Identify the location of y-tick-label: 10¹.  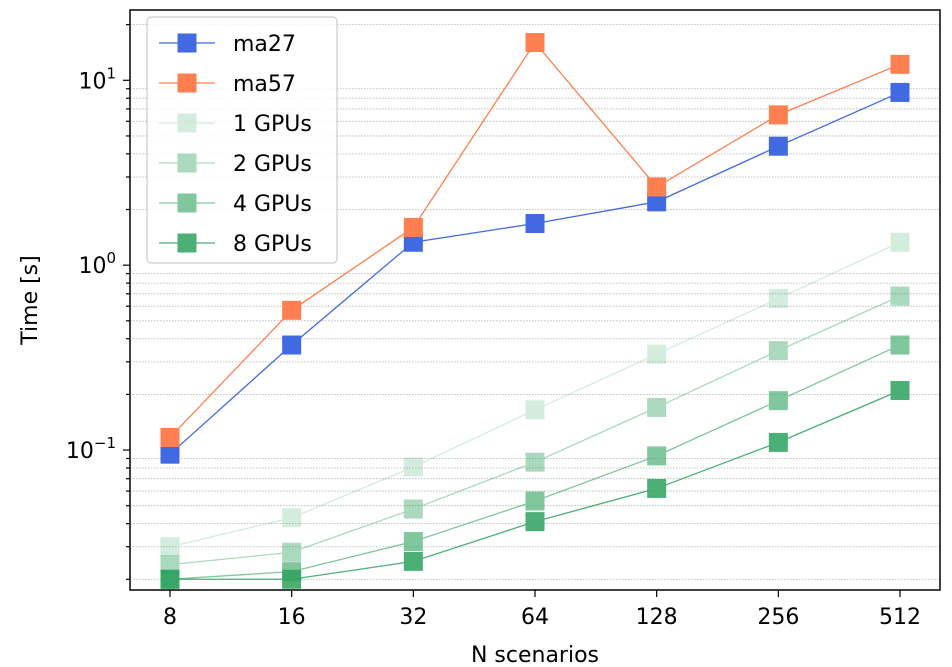
(97, 79).